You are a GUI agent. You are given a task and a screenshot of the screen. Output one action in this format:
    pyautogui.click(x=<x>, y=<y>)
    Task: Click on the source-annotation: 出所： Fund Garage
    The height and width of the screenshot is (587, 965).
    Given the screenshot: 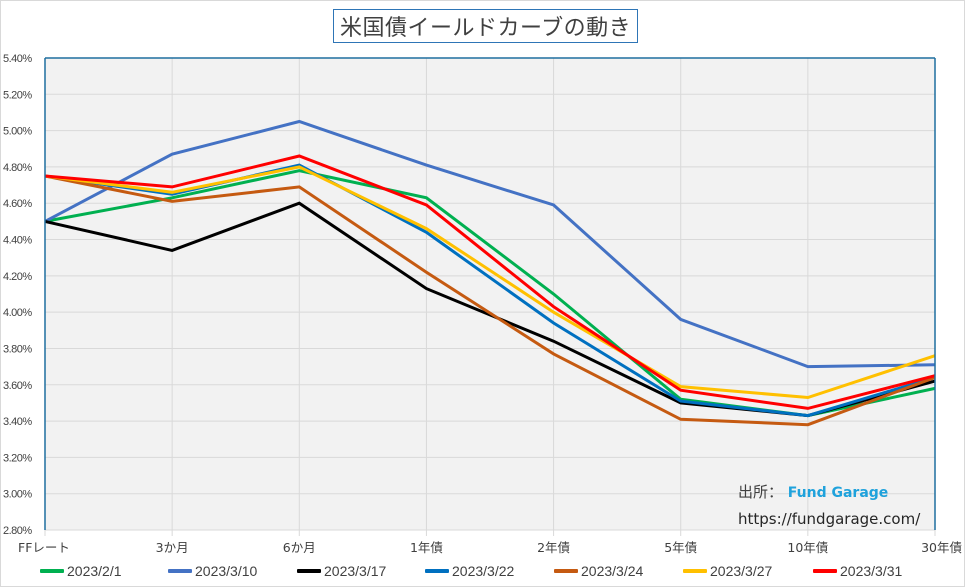 What is the action you would take?
    pyautogui.click(x=813, y=491)
    